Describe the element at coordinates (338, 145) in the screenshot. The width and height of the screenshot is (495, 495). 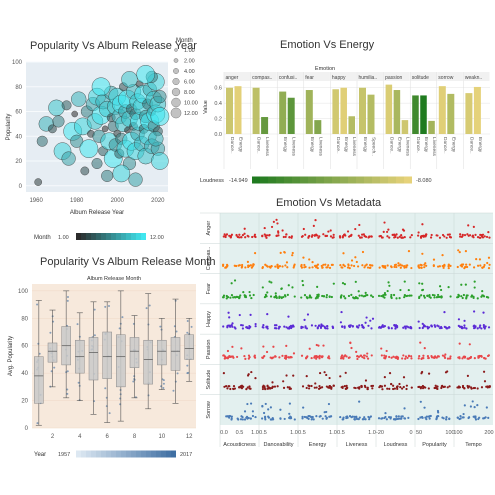
I see `bar-label: Dance..` at that location.